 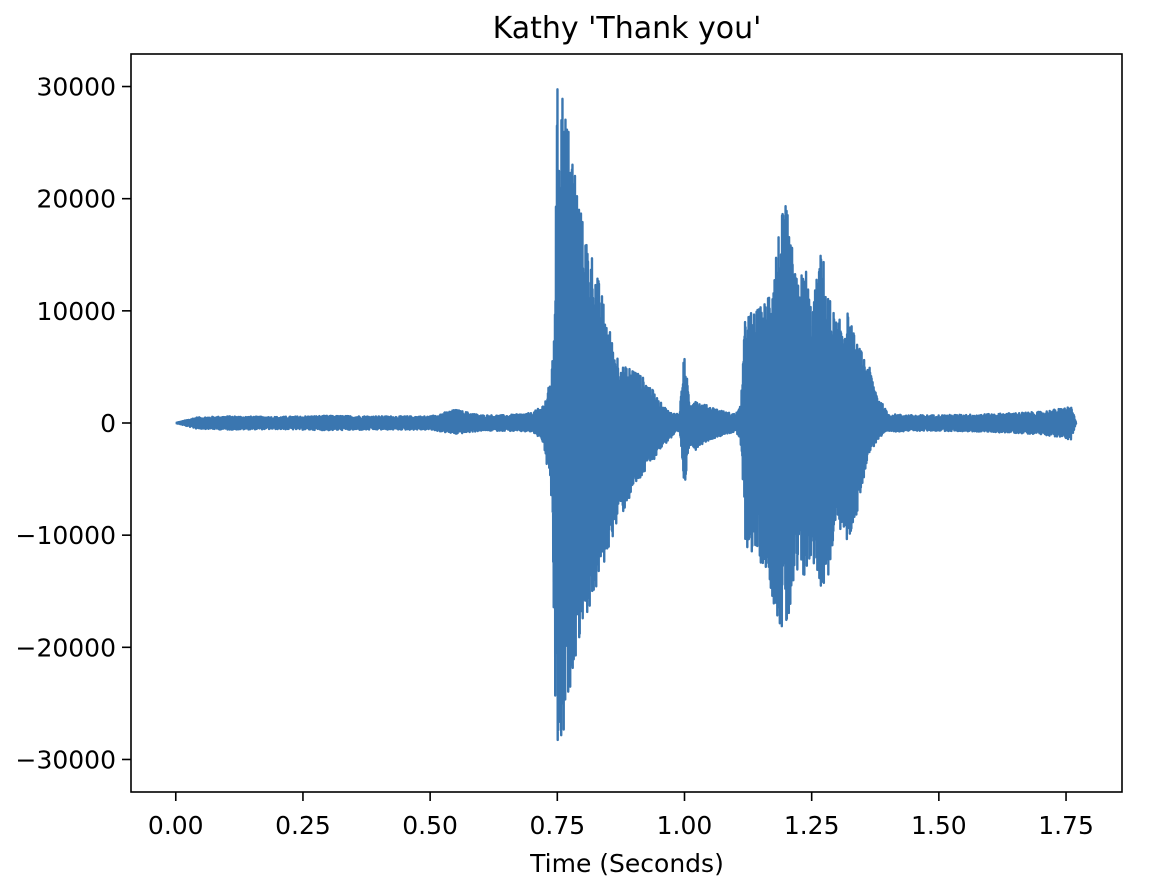 What do you see at coordinates (76, 87) in the screenshot?
I see `y-tick-label: 30000` at bounding box center [76, 87].